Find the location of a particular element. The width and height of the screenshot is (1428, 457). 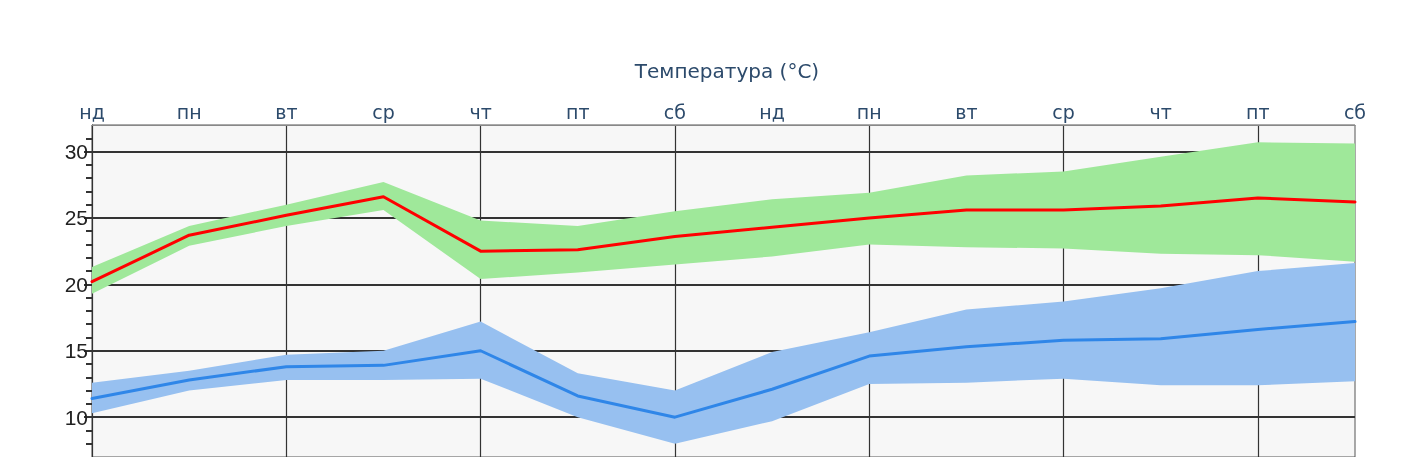

y-tick-label: 20 is located at coordinates (76, 284).